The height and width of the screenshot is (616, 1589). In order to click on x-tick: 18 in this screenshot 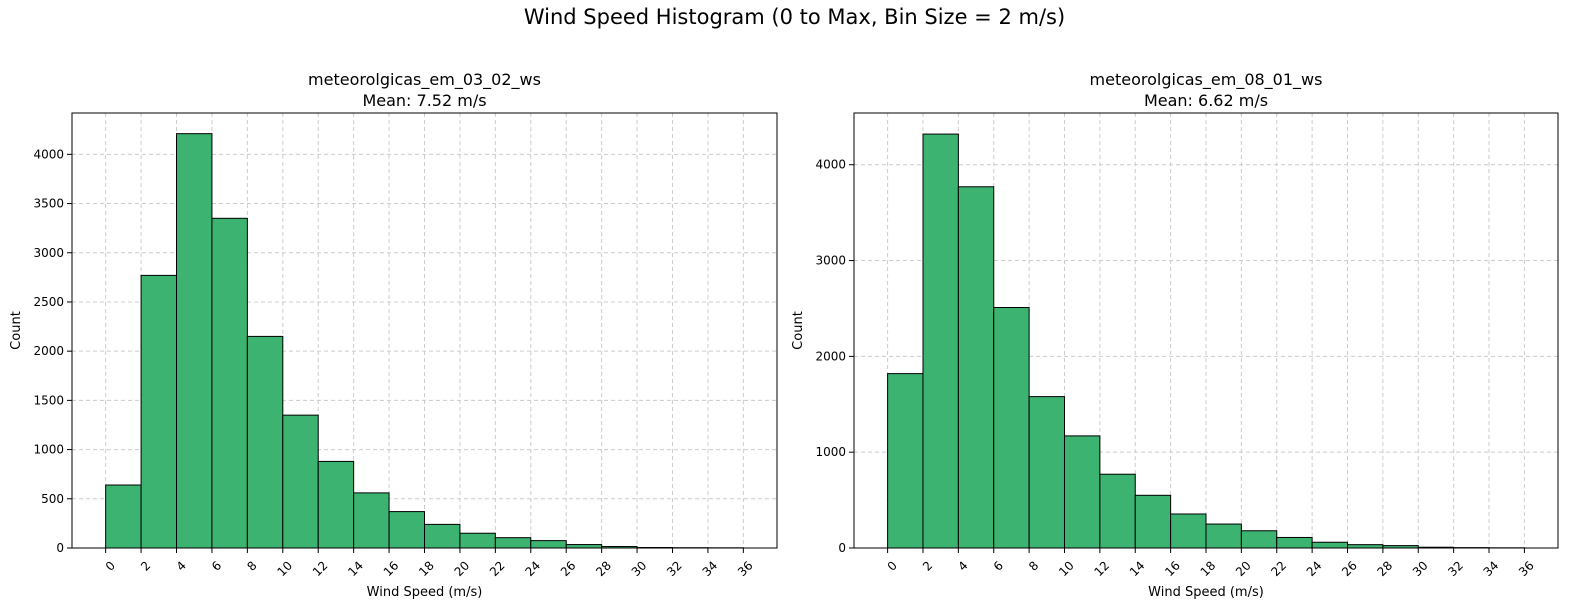, I will do `click(1208, 563)`.